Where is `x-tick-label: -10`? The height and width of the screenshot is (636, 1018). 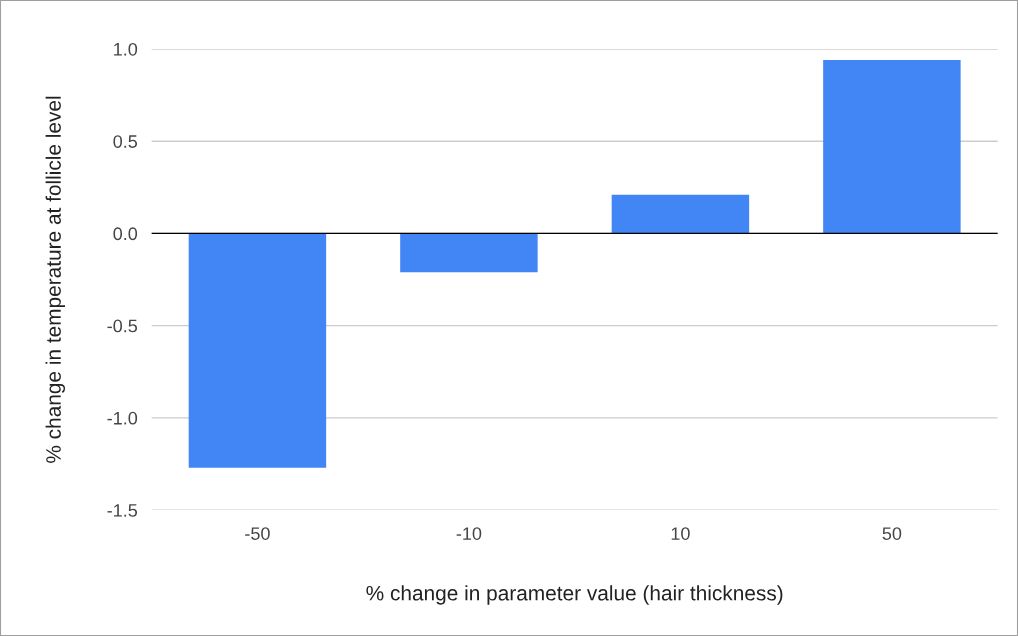 x-tick-label: -10 is located at coordinates (469, 533).